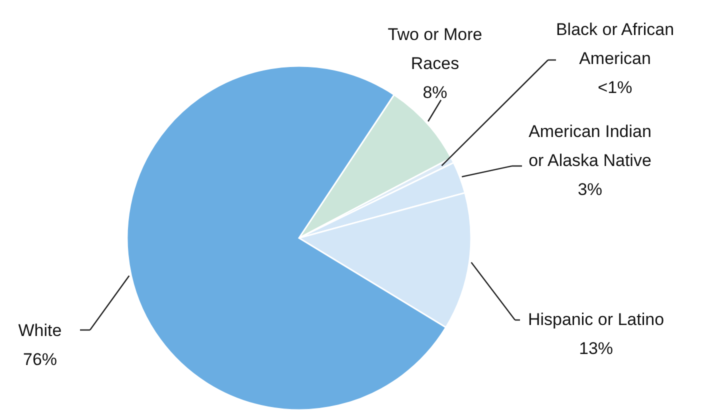  Describe the element at coordinates (435, 49) in the screenshot. I see `slice-label: Two or More Races` at that location.